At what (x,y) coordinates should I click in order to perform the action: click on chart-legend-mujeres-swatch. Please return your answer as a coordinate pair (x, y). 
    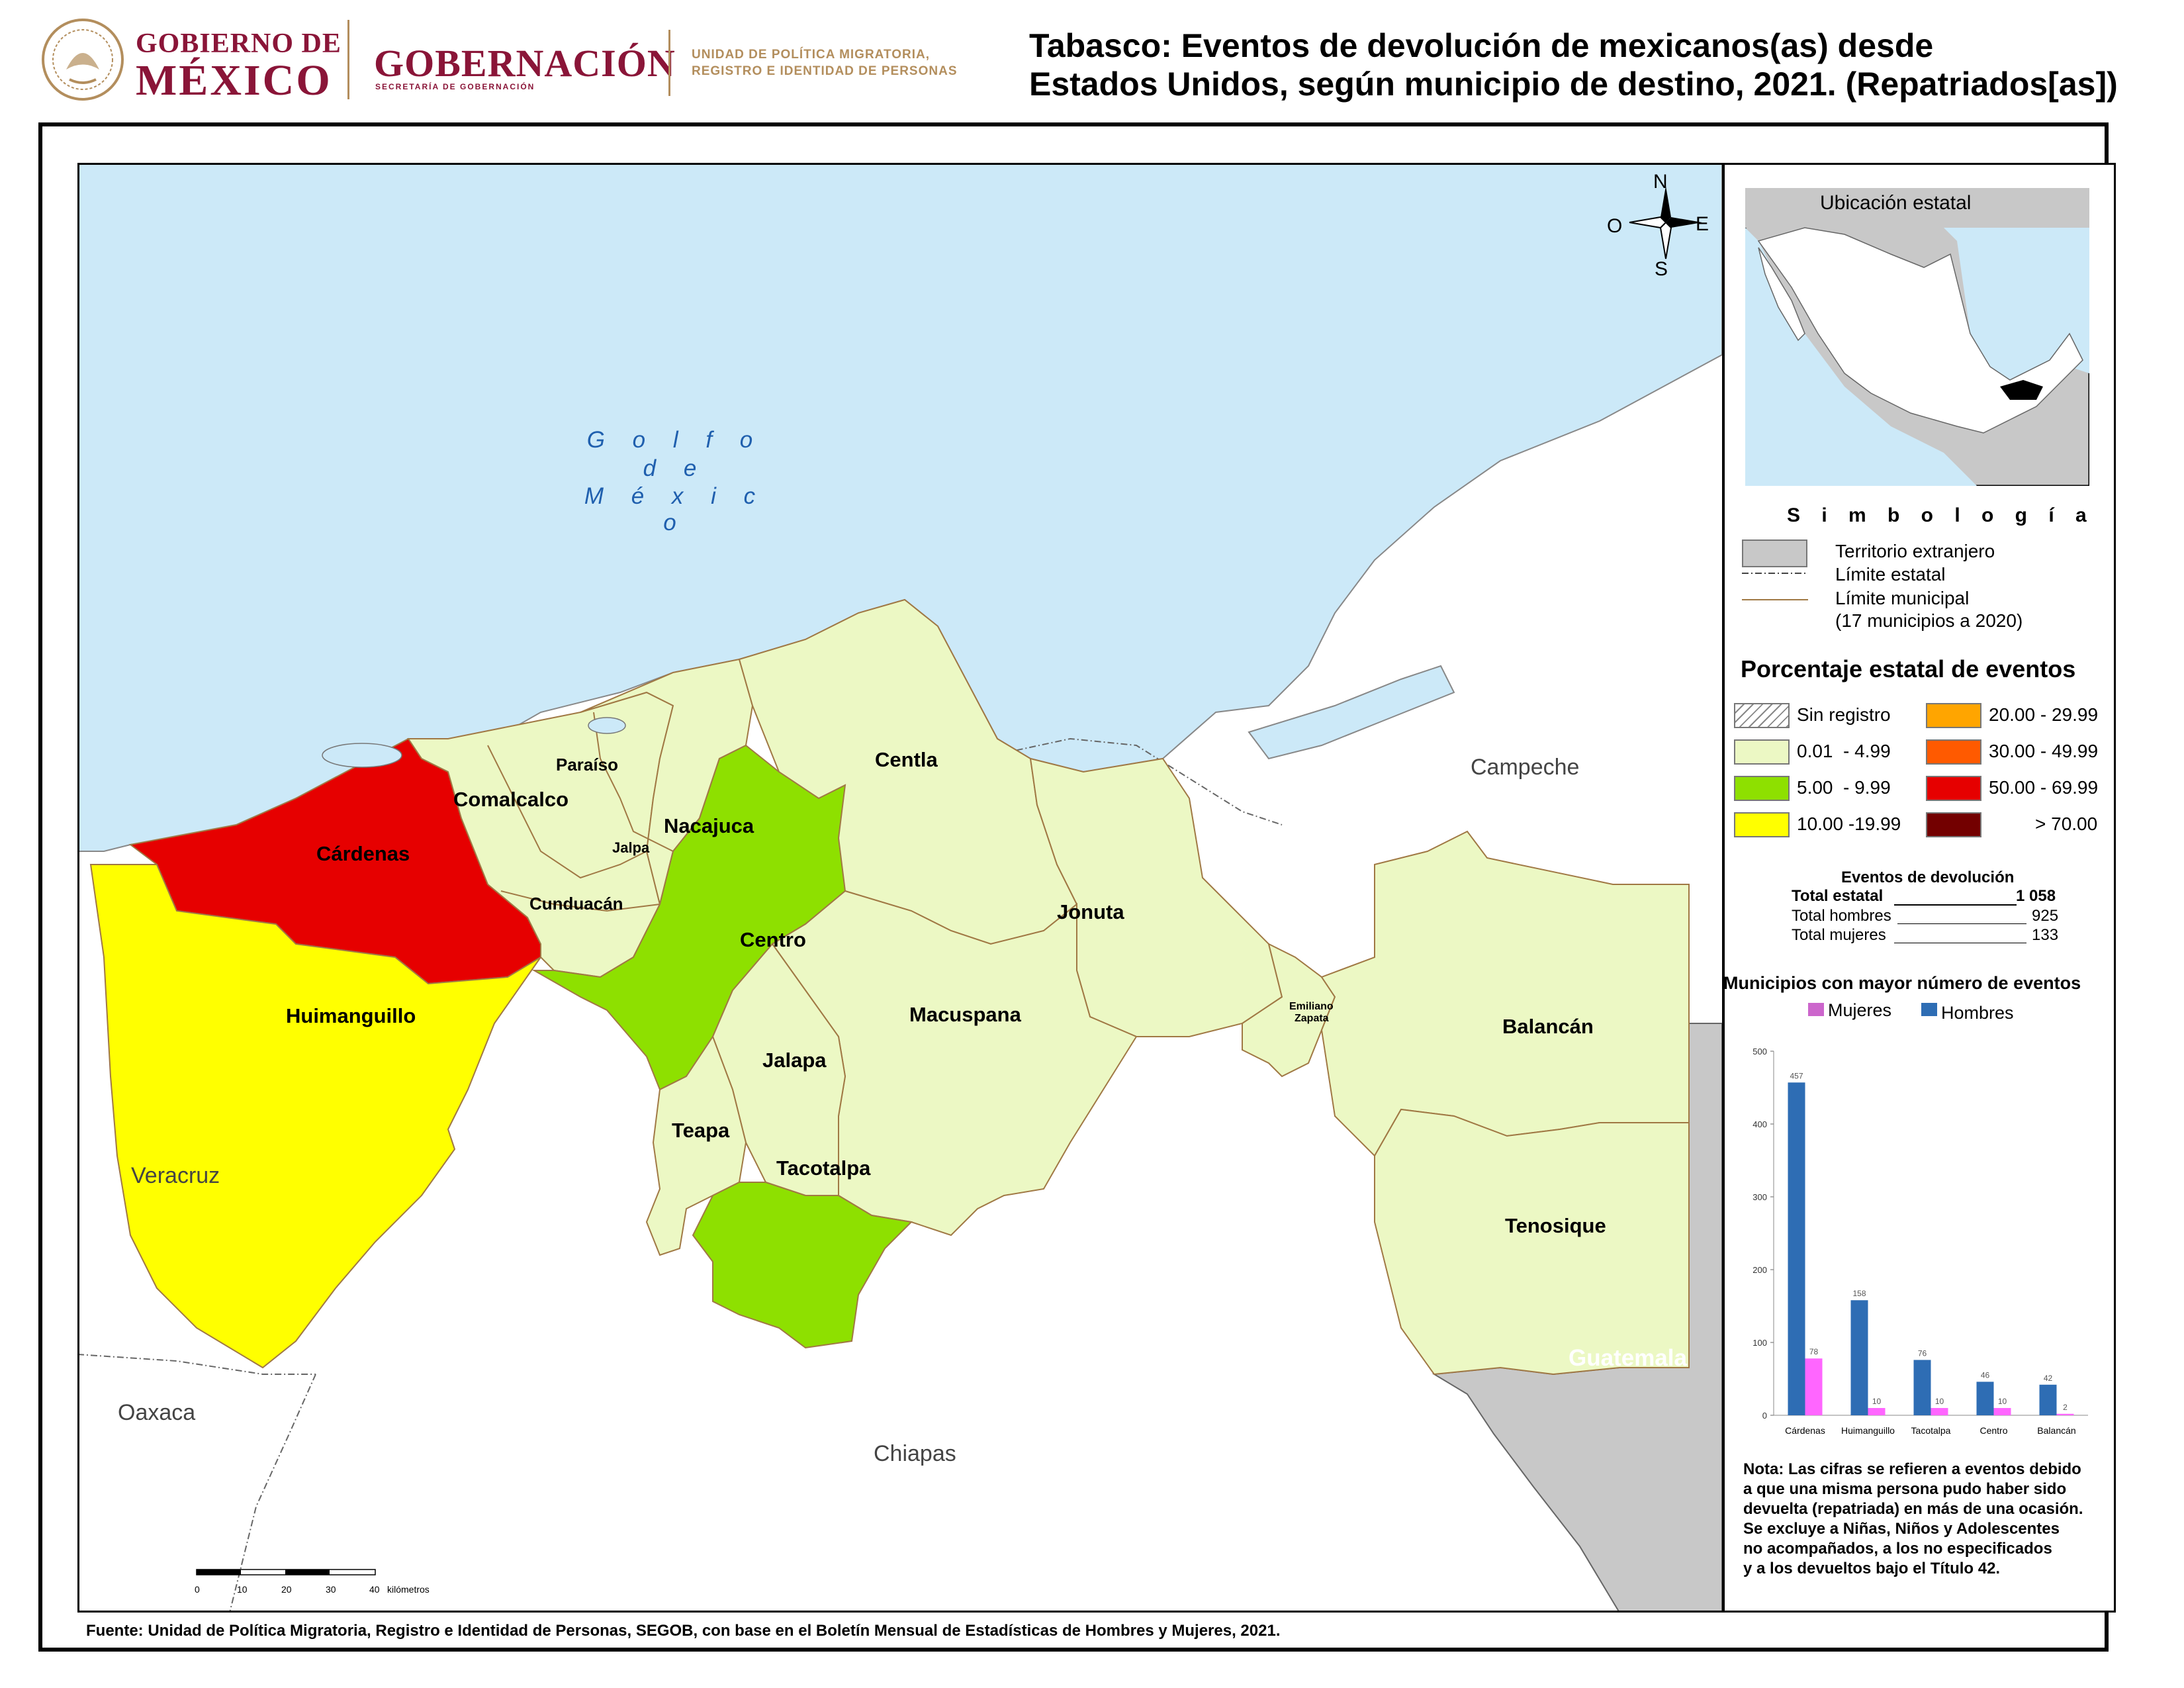
    Looking at the image, I should click on (1816, 1009).